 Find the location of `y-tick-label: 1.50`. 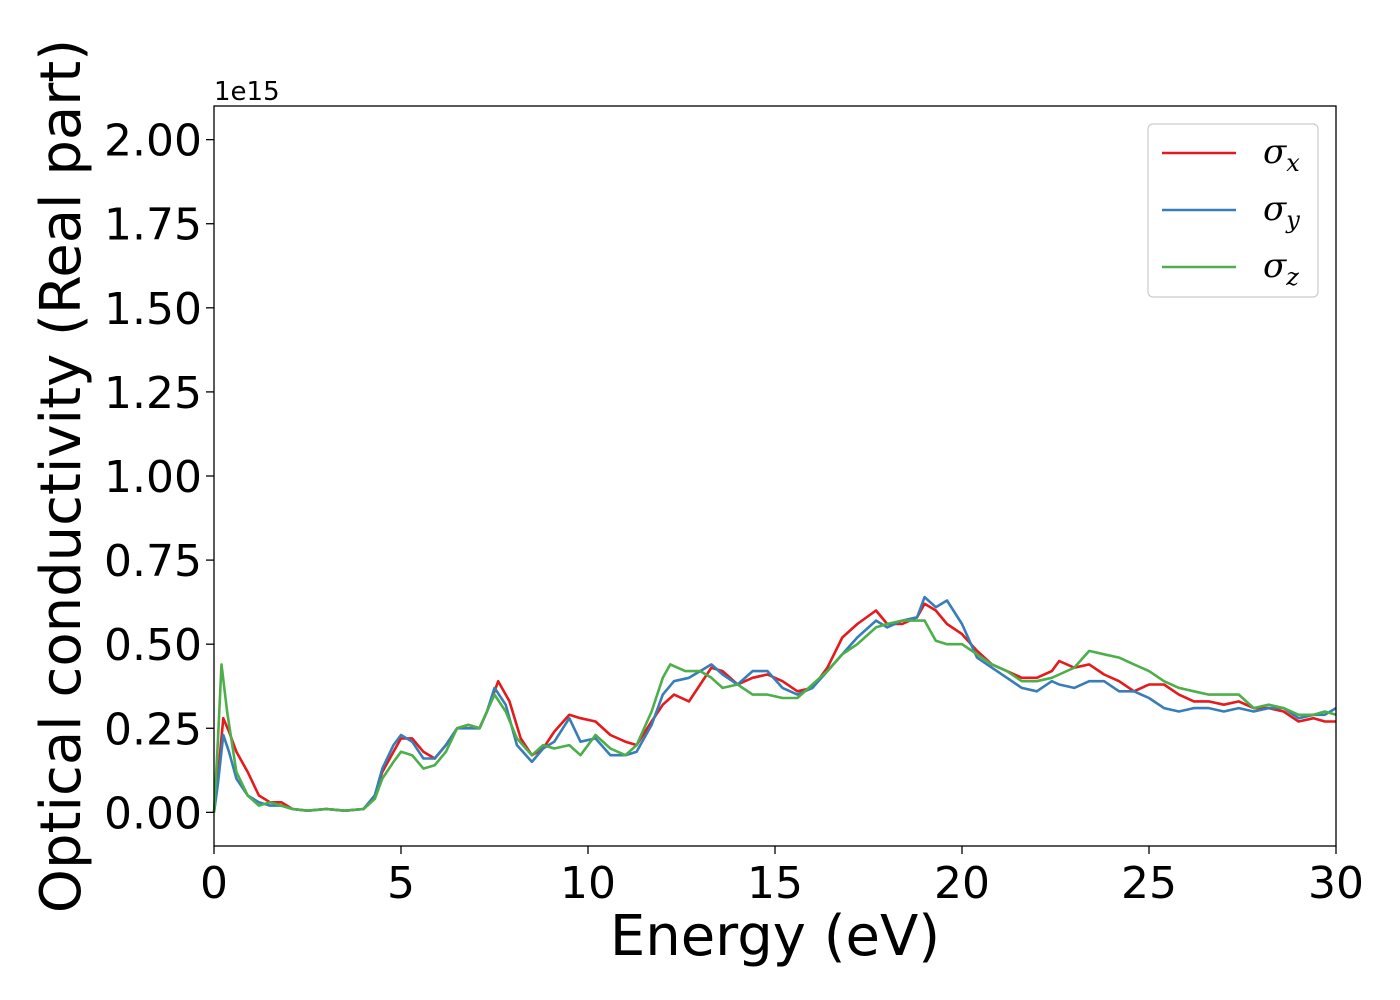

y-tick-label: 1.50 is located at coordinates (153, 309).